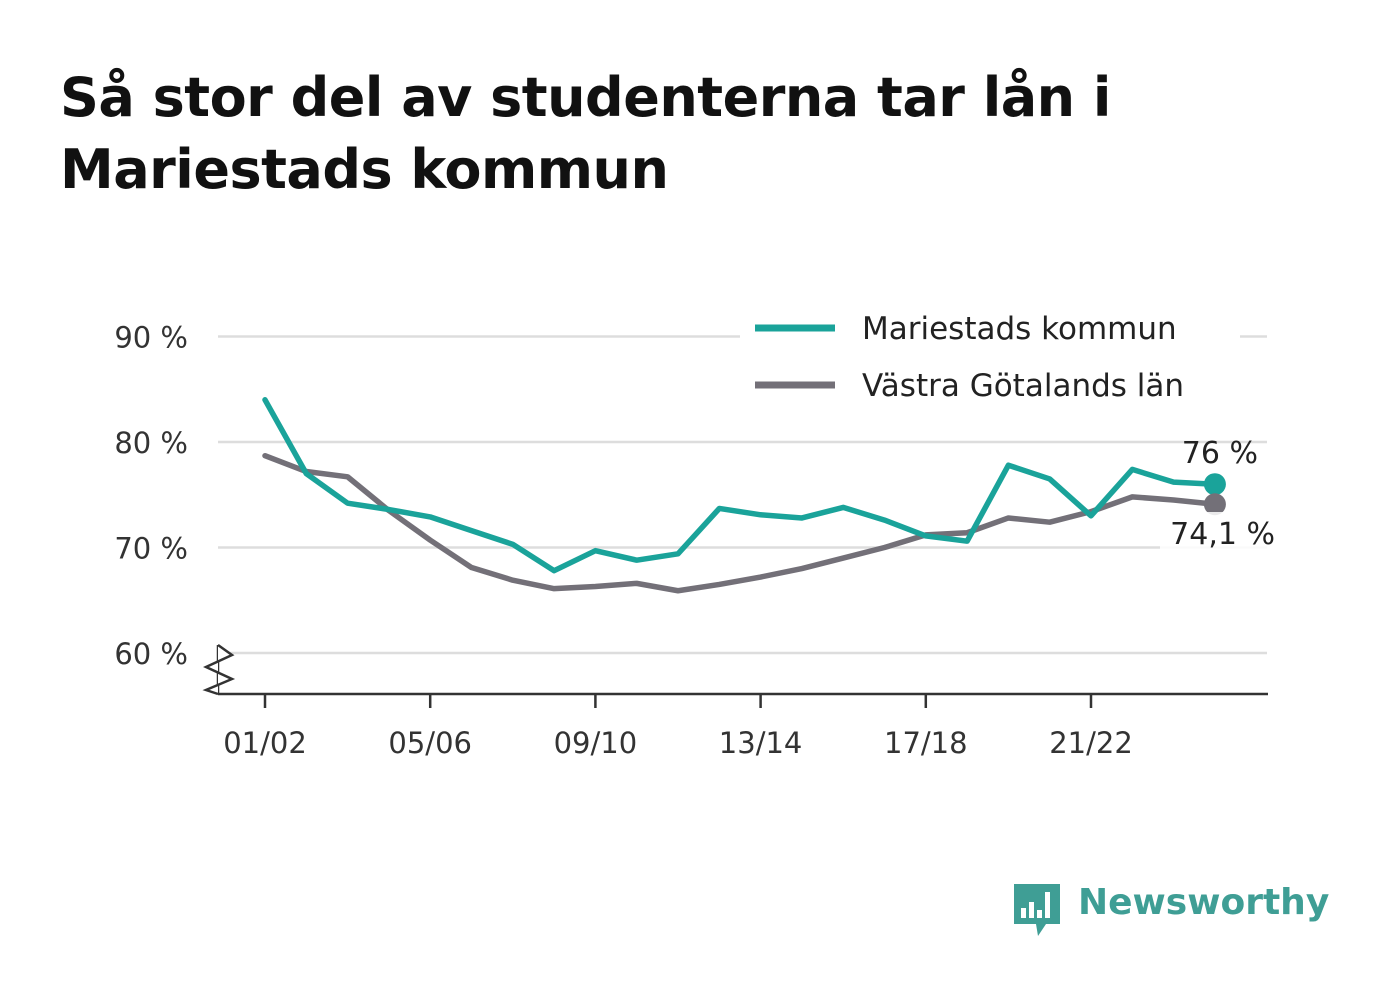  I want to click on x-tick-label: 13/14, so click(761, 743).